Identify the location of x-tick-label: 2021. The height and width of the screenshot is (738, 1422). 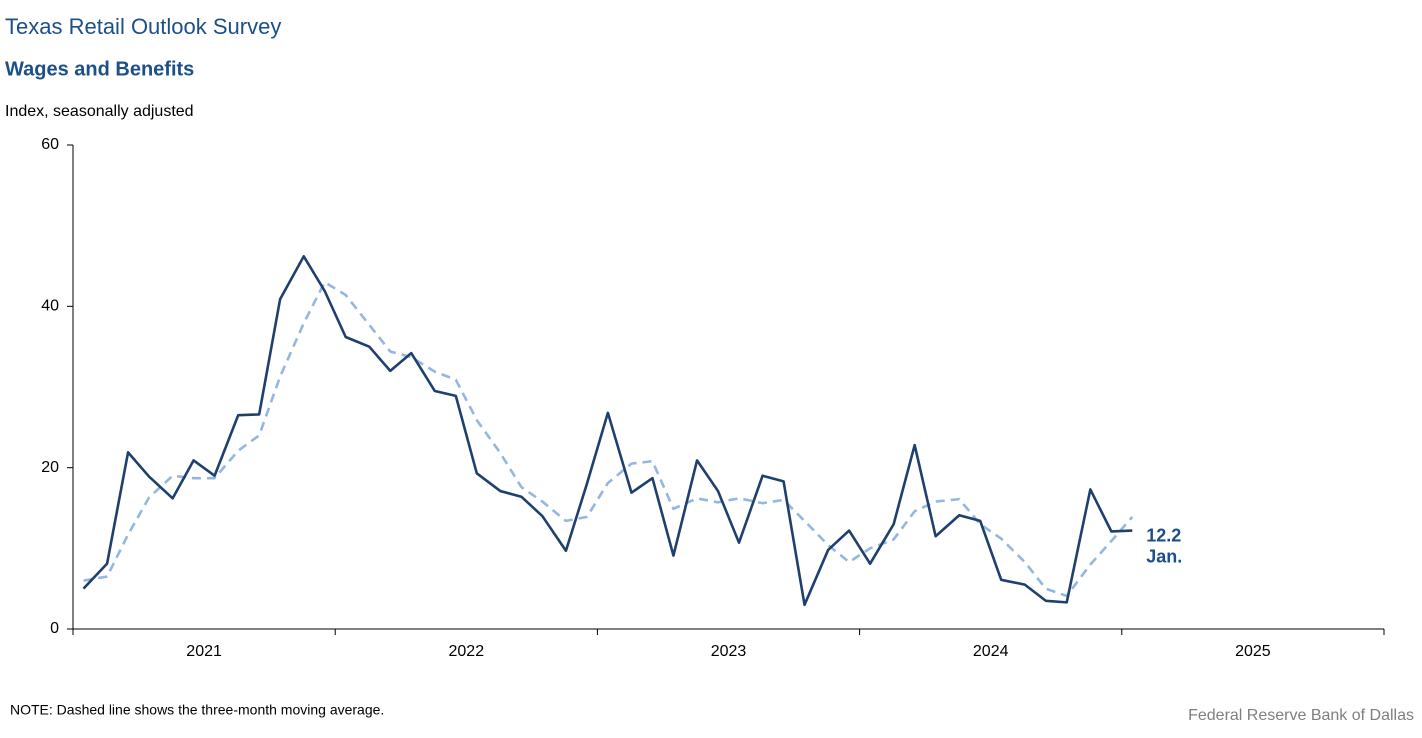
(204, 651).